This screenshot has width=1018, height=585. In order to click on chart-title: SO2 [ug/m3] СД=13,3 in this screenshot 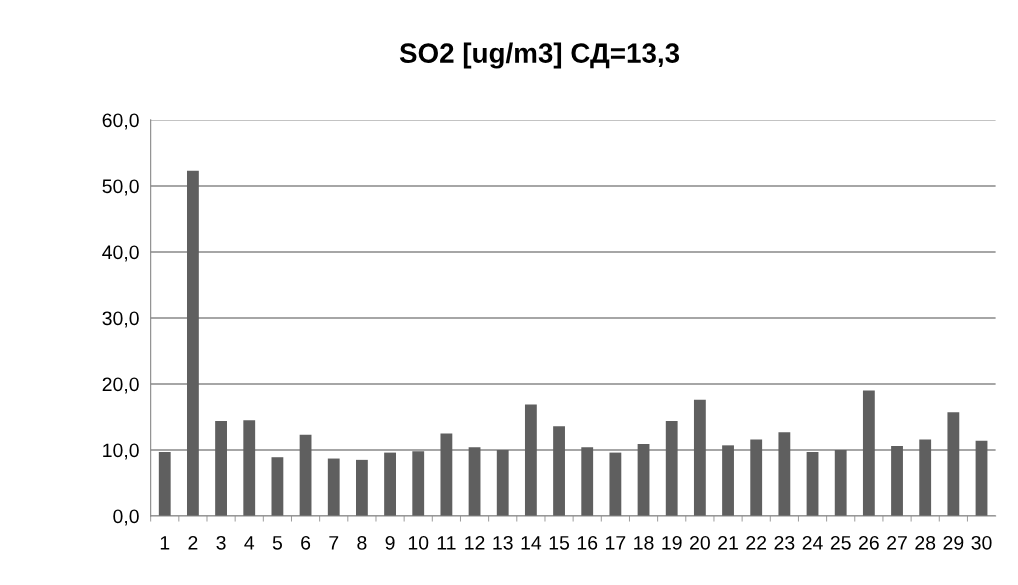, I will do `click(539, 55)`.